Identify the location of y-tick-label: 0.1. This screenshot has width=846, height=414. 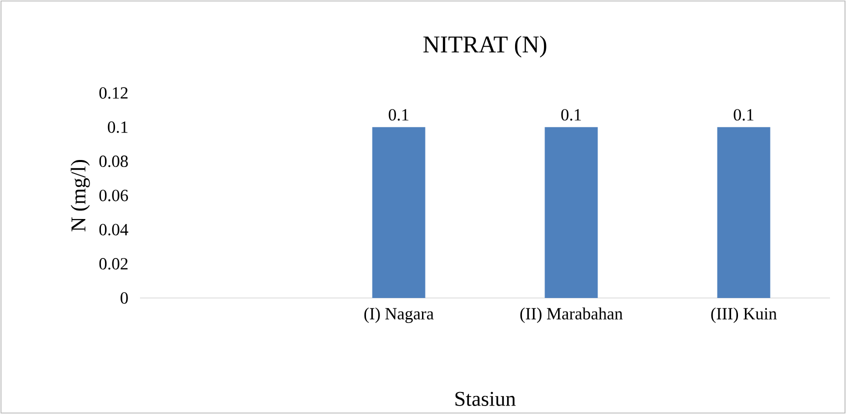
(118, 127).